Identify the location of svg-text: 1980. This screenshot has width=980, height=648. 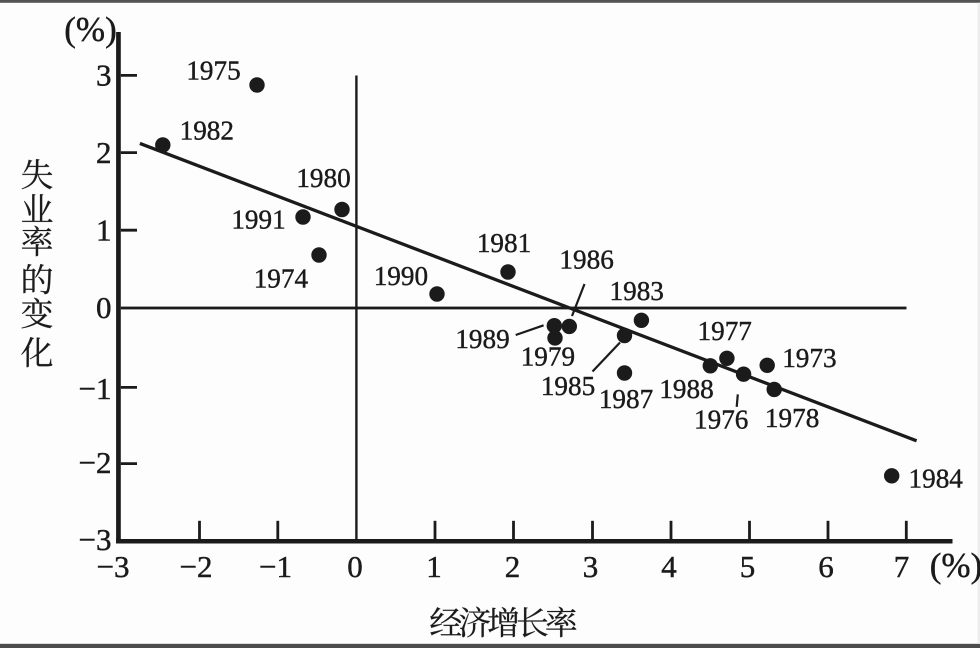
(323, 178).